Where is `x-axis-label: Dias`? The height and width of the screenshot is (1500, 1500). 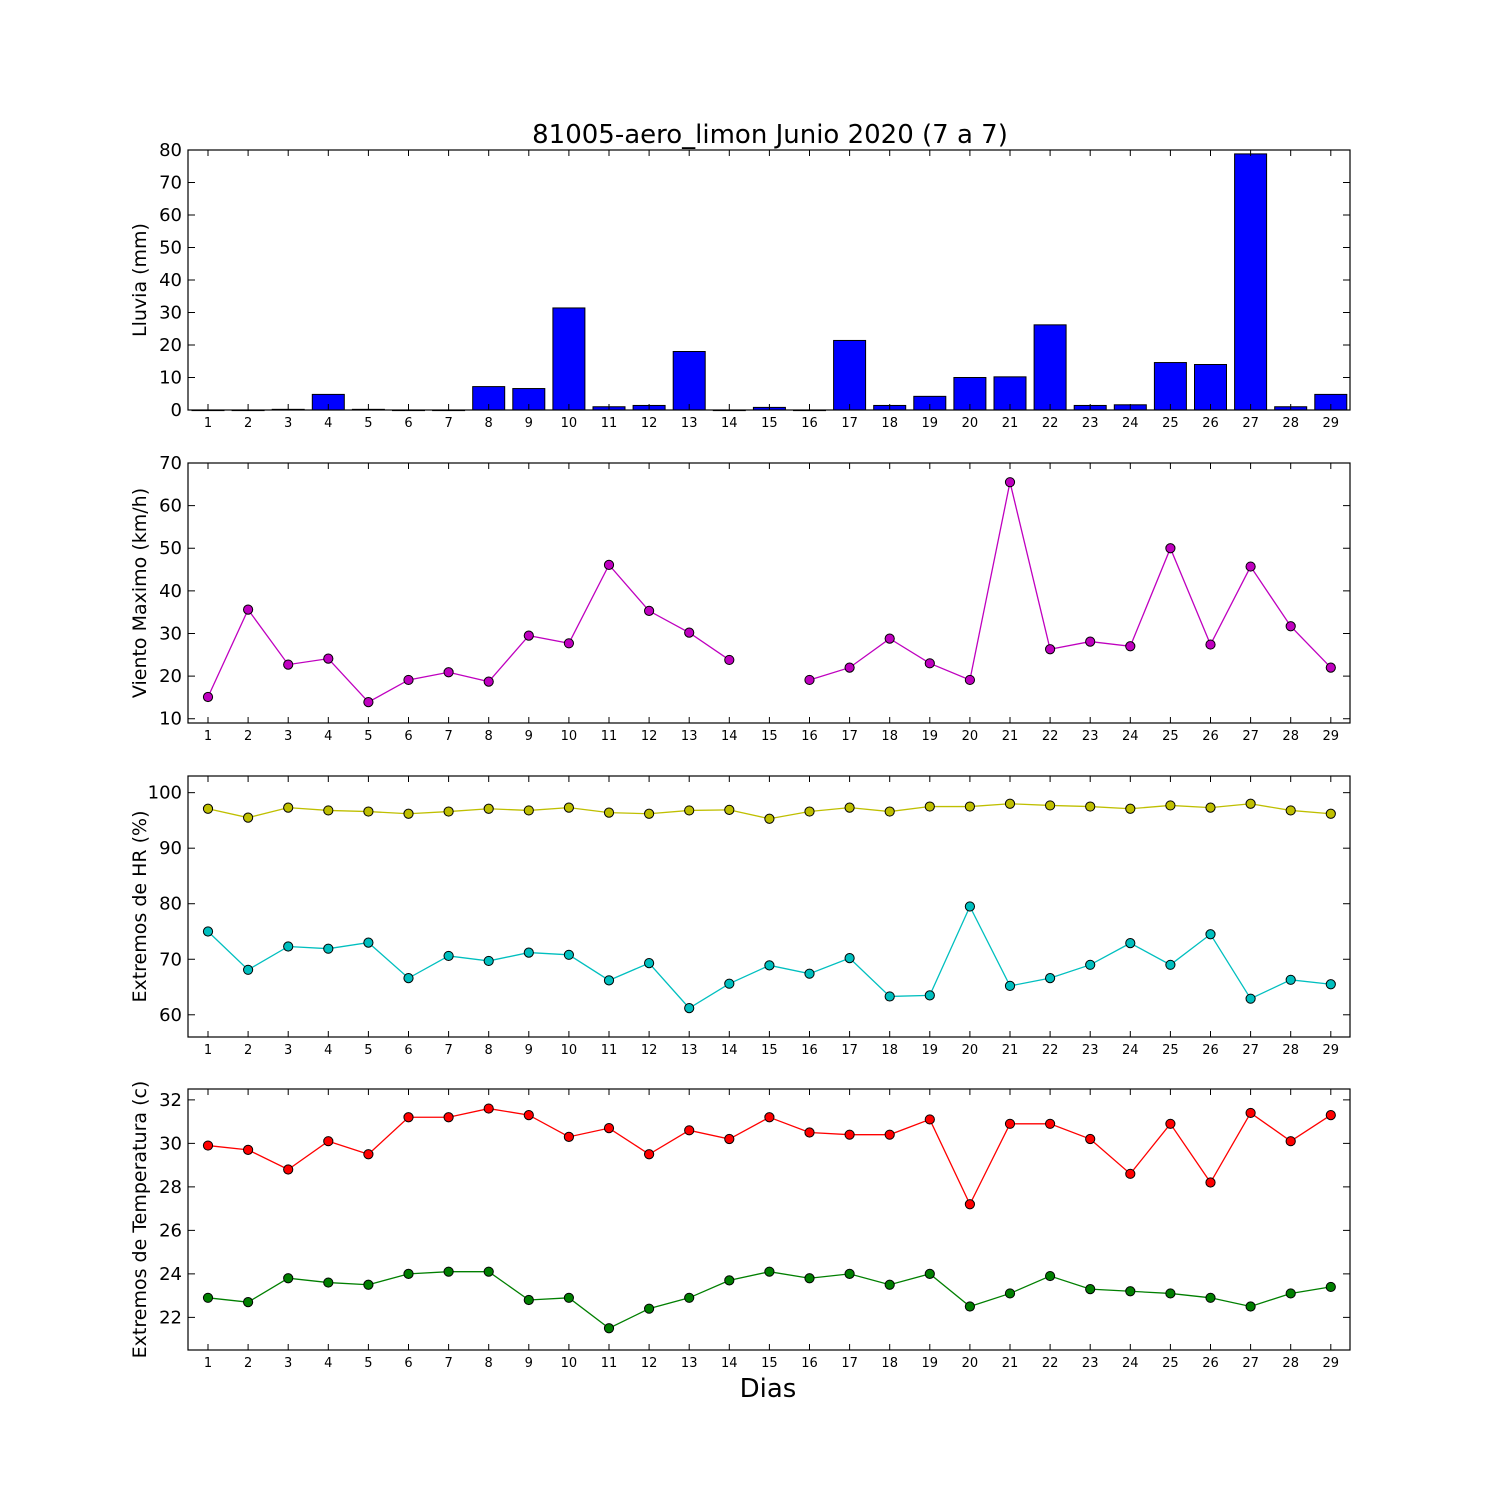
x-axis-label: Dias is located at coordinates (768, 1389).